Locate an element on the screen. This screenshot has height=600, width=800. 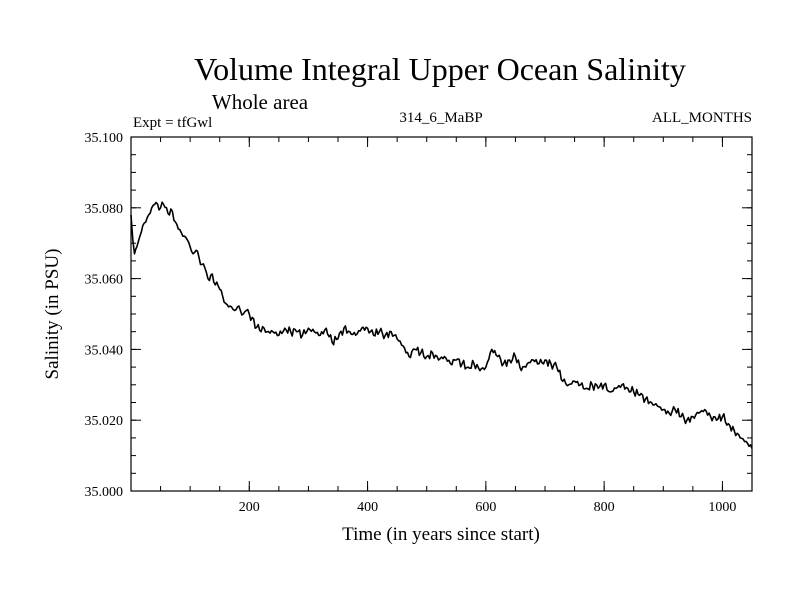
y-tick-label: 35.040 is located at coordinates (104, 350).